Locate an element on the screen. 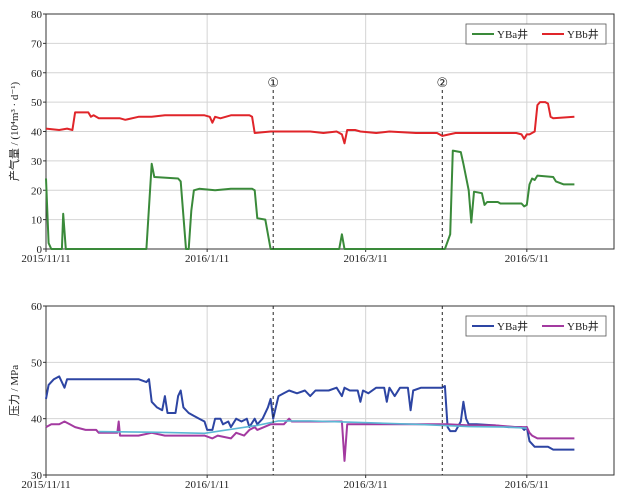 The image size is (629, 496). y-axis-label: 产气量 / (10⁴m³ · d⁻¹) is located at coordinates (14, 131).